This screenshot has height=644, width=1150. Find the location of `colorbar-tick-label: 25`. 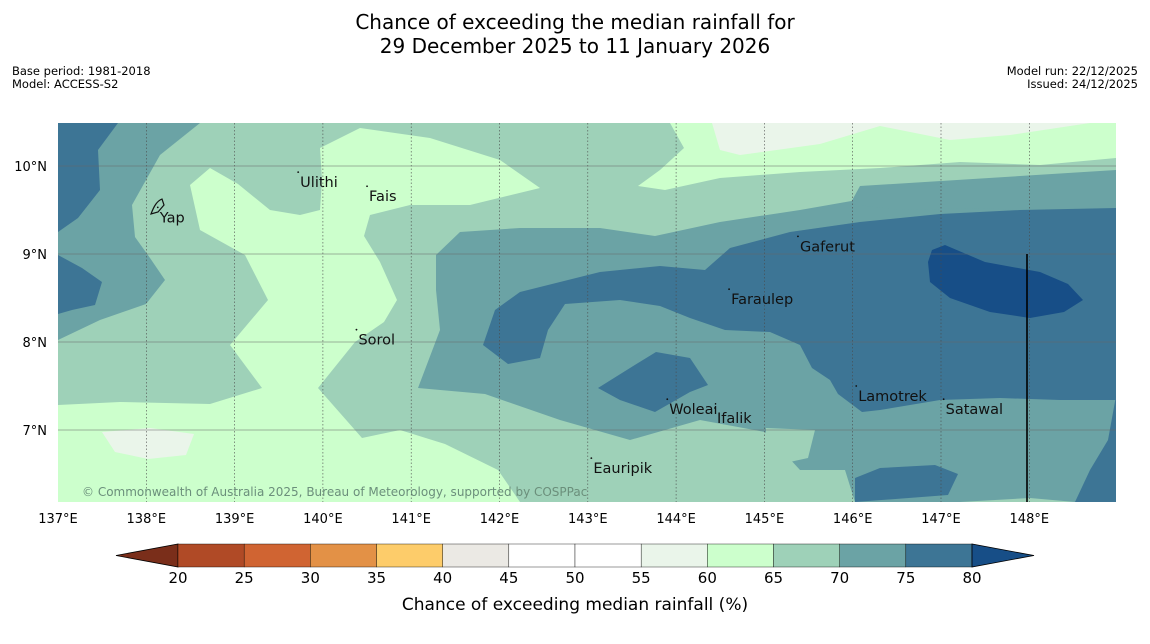

colorbar-tick-label: 25 is located at coordinates (244, 578).